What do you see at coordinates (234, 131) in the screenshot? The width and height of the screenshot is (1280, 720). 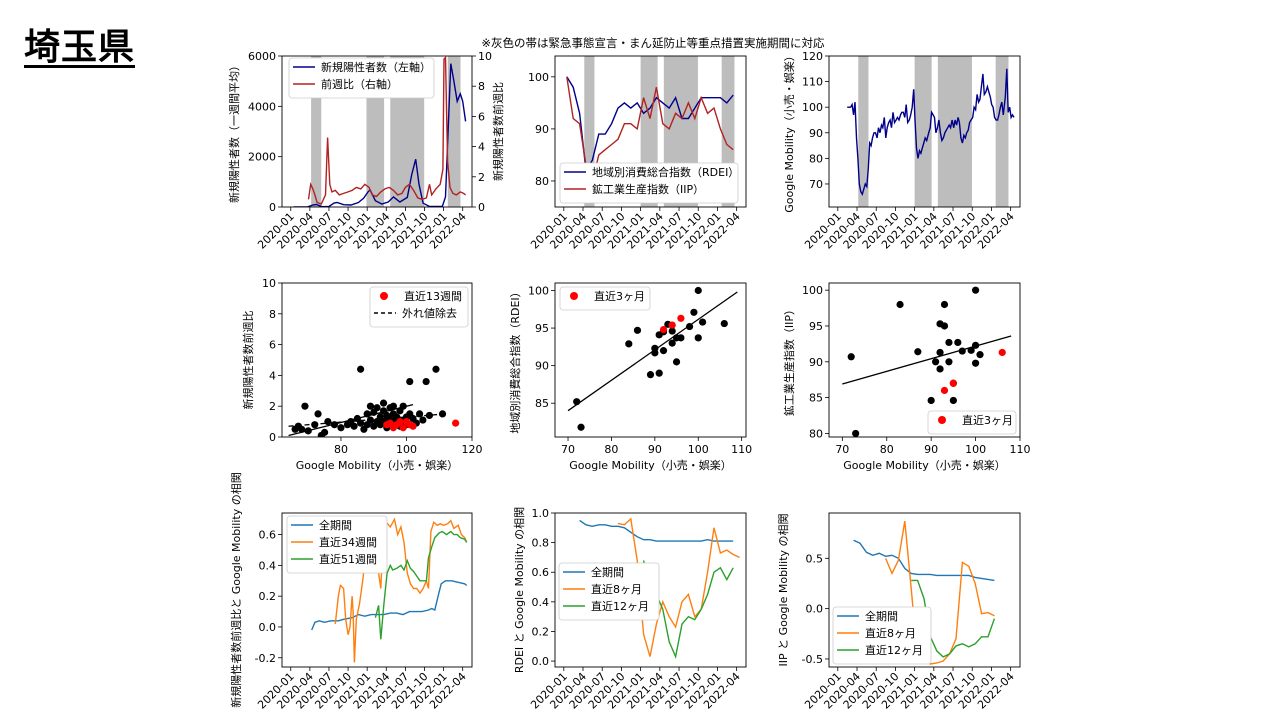 I see `y-axis-label: 新規陽性者数（一週間平均）` at bounding box center [234, 131].